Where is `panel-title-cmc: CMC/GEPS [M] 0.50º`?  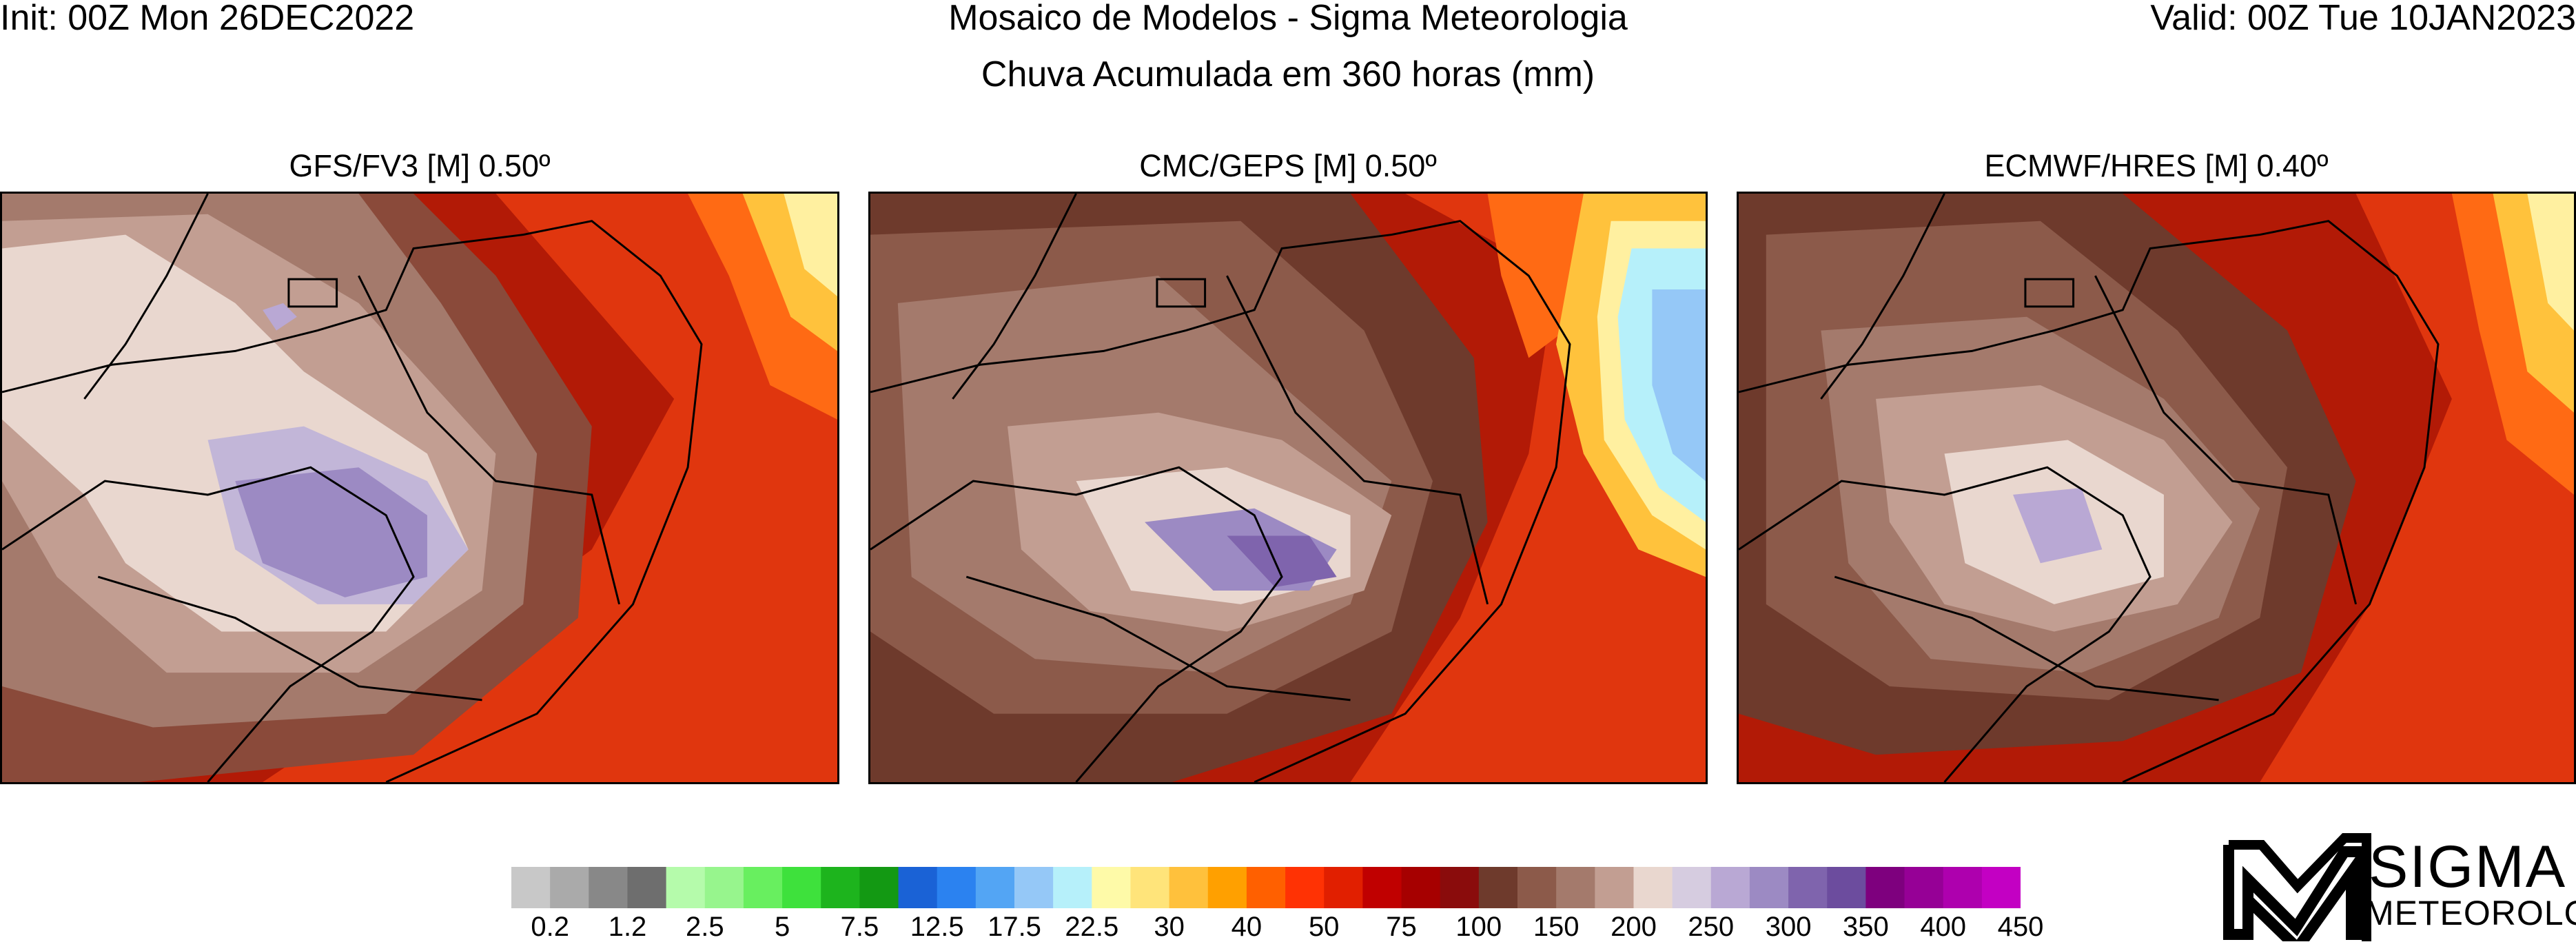 panel-title-cmc: CMC/GEPS [M] 0.50º is located at coordinates (1288, 165).